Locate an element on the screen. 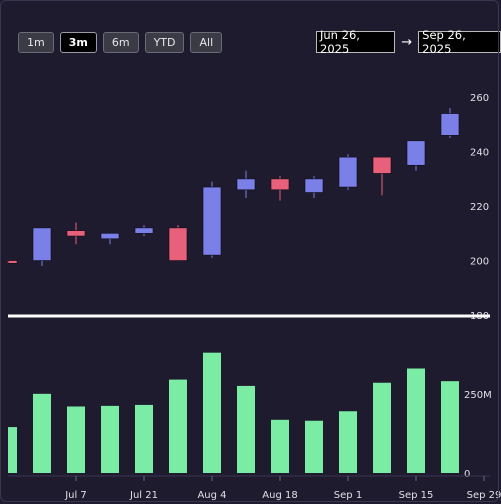  date-range: Jun 26, 2025 → Sep 26, 2025 is located at coordinates (408, 42).